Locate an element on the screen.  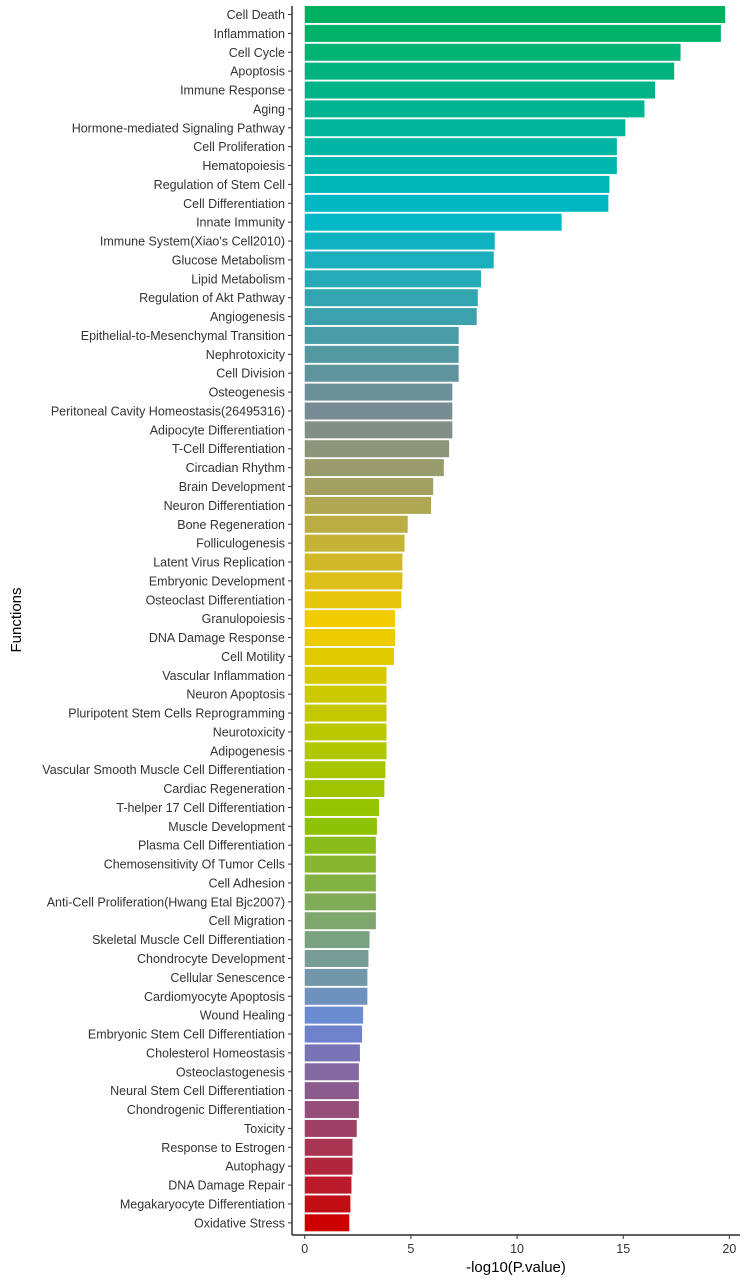
x-tick-label: 15 is located at coordinates (623, 1249).